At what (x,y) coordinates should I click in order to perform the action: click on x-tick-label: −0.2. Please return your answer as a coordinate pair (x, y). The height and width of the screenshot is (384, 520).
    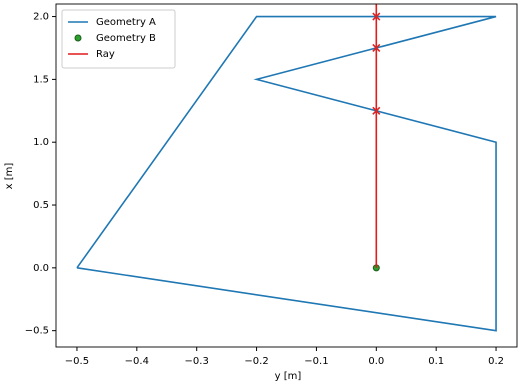
    Looking at the image, I should click on (256, 361).